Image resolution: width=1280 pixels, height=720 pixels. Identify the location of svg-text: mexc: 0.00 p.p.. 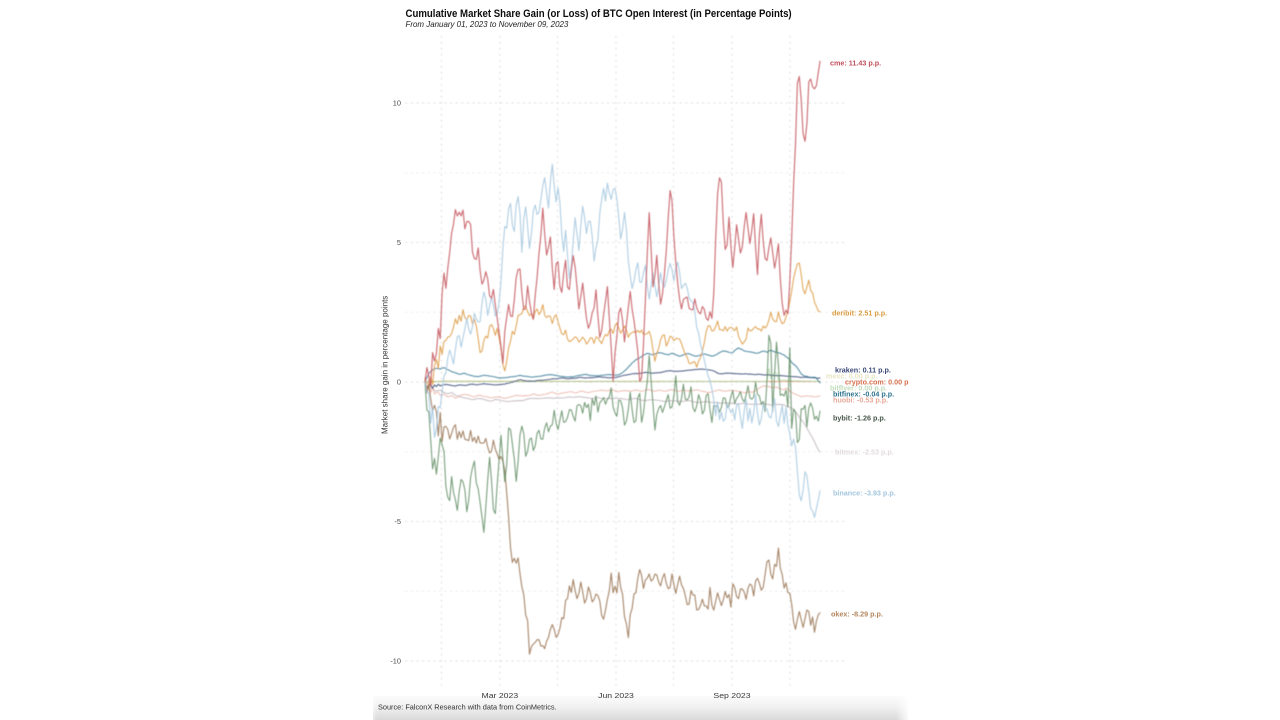
(852, 375).